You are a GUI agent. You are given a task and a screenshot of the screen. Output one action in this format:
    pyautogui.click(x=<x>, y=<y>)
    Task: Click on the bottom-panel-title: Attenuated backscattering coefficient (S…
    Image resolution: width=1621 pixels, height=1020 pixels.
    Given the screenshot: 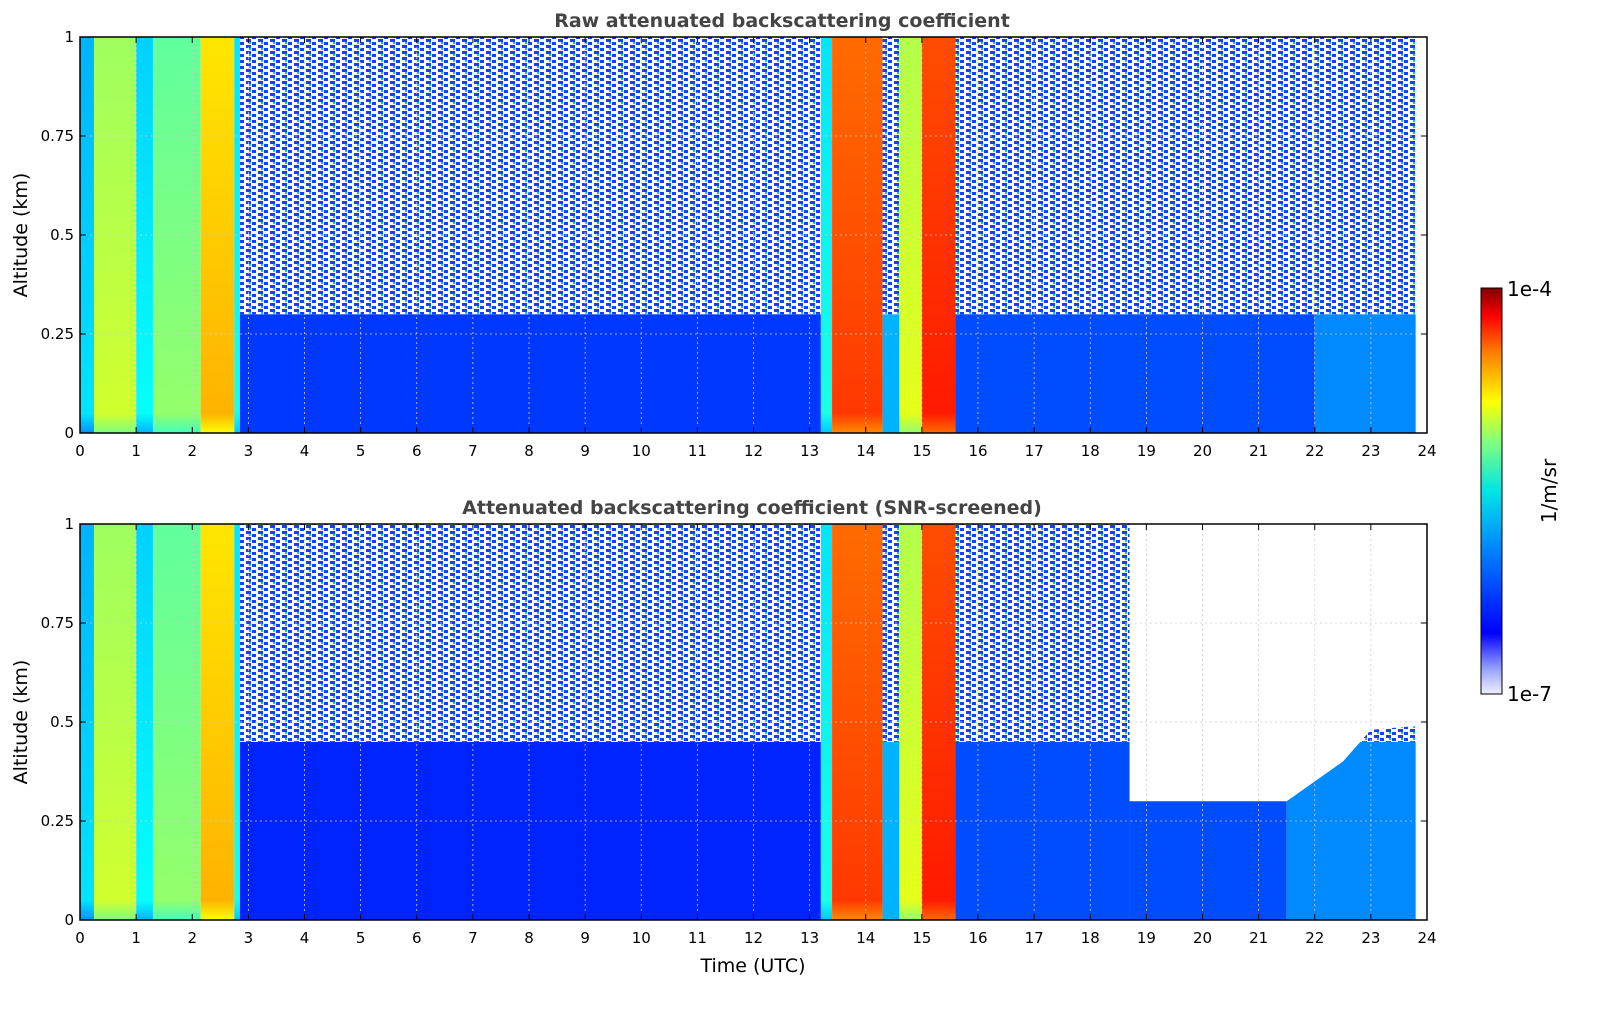 What is the action you would take?
    pyautogui.click(x=752, y=508)
    